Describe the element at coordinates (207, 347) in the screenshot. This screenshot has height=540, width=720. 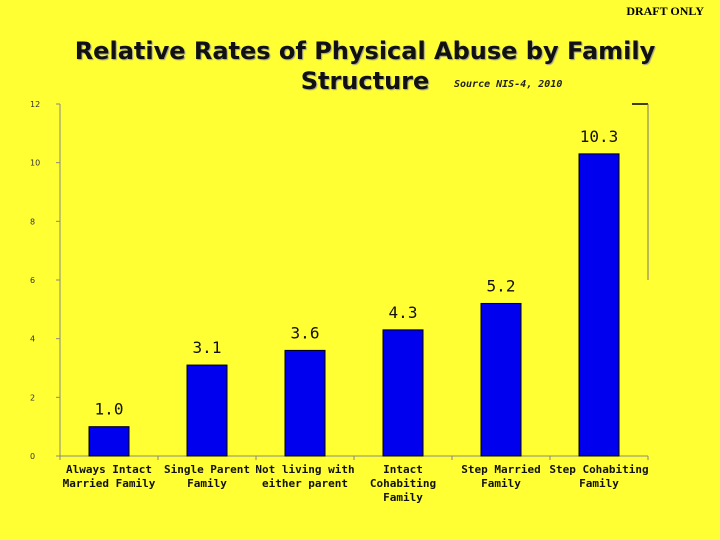
I see `bar-value-label: 3.1` at that location.